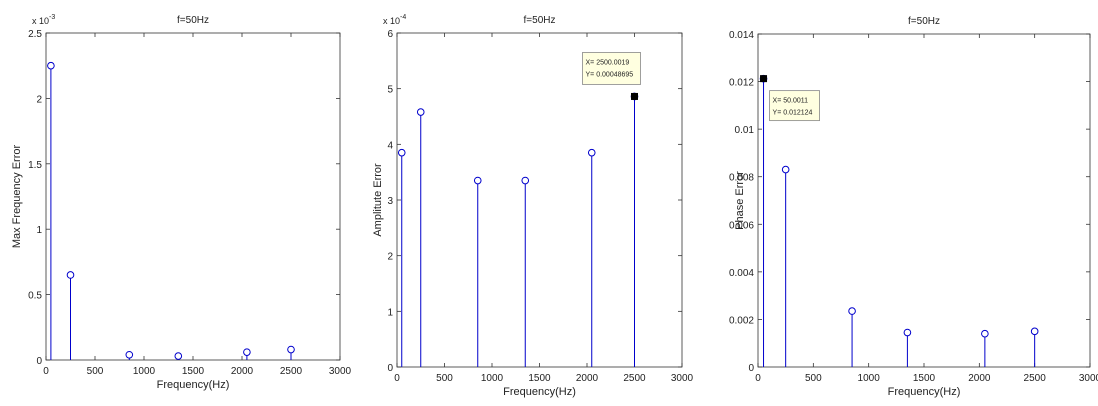 Image resolution: width=1098 pixels, height=406 pixels. What do you see at coordinates (741, 35) in the screenshot?
I see `y-tick-label: 0.014` at bounding box center [741, 35].